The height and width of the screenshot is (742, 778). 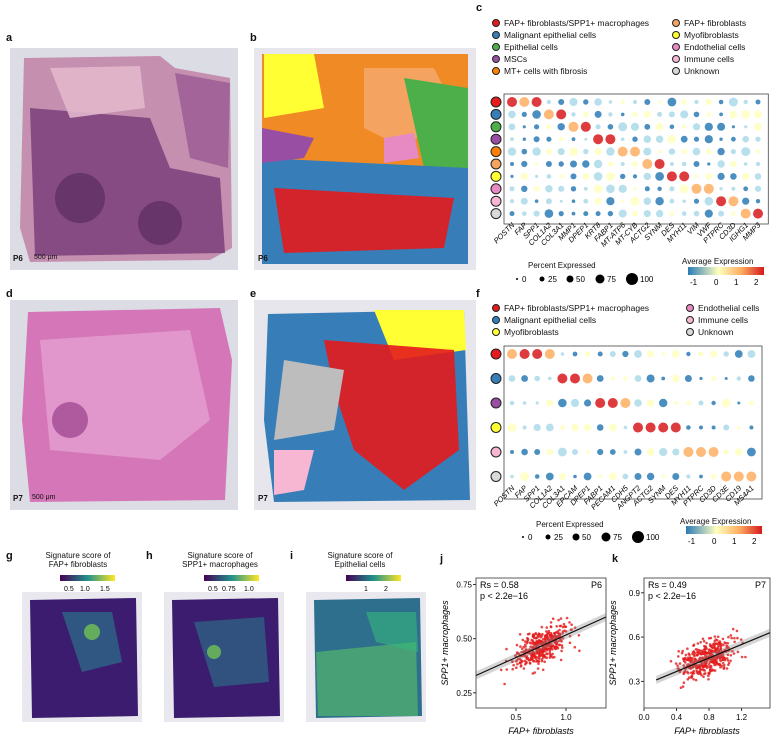 What do you see at coordinates (552, 279) in the screenshot?
I see `size-tick: 25` at bounding box center [552, 279].